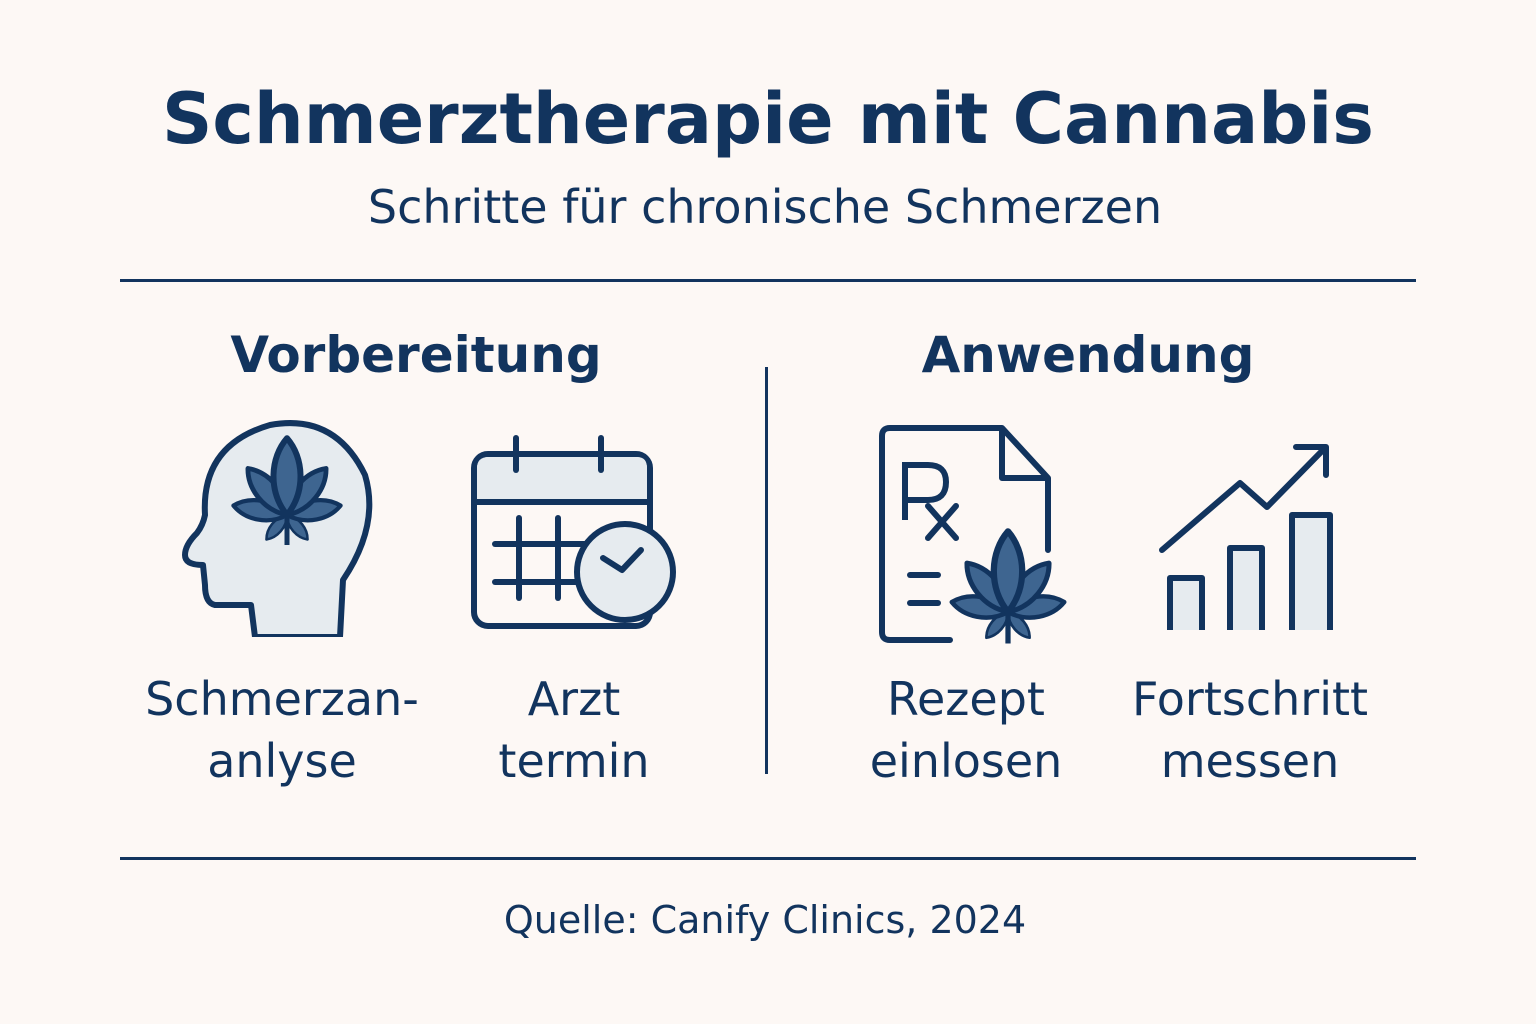  Describe the element at coordinates (1246, 537) in the screenshot. I see `growth-chart-icon` at that location.